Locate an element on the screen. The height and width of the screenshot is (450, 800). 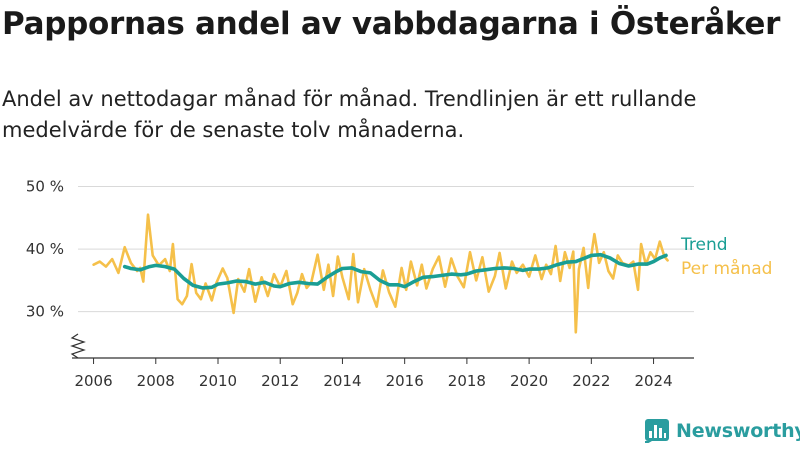
y-tick-label: 40 % is located at coordinates (45, 249).